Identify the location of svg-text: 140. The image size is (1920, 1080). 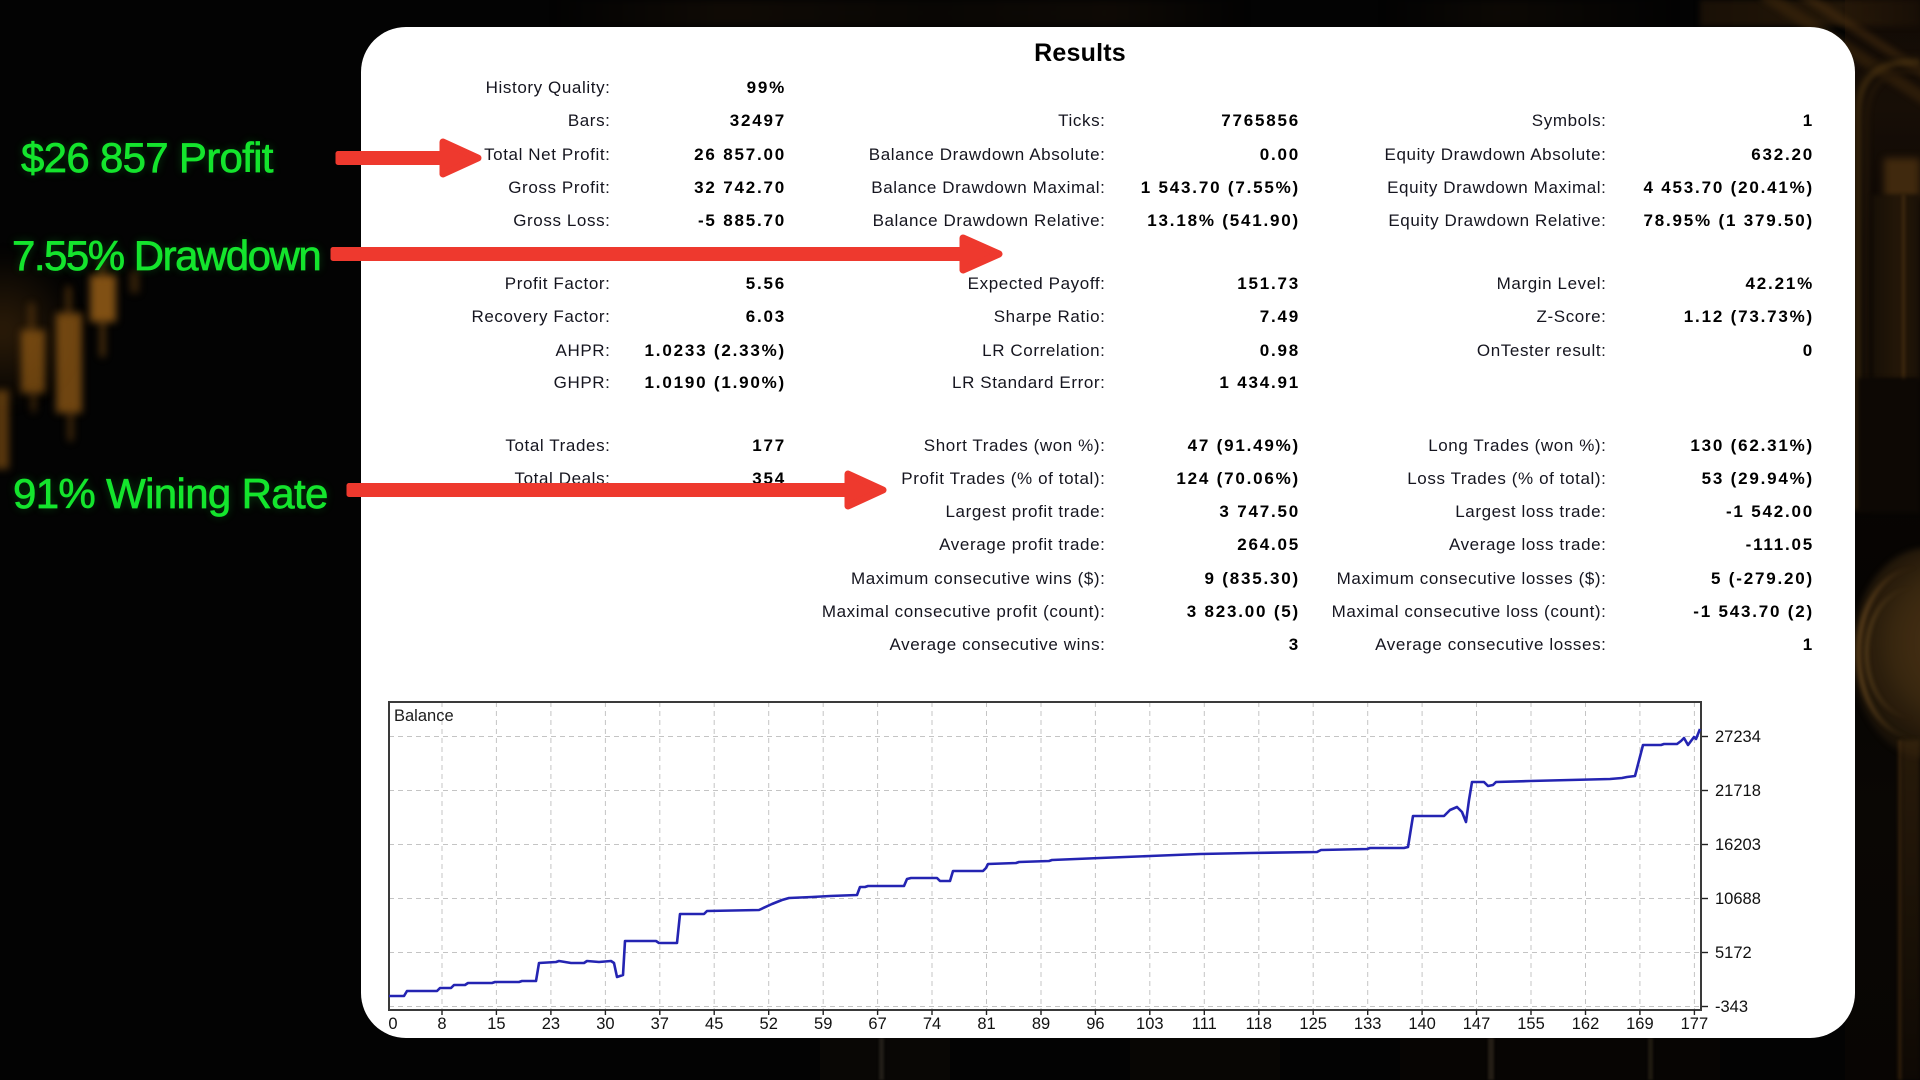
(1422, 1024).